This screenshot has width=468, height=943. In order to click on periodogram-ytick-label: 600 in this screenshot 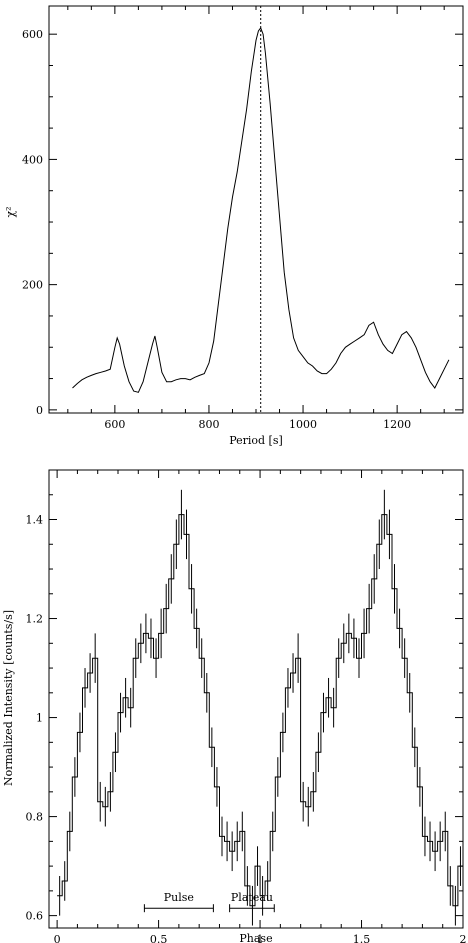, I will do `click(32, 34)`.